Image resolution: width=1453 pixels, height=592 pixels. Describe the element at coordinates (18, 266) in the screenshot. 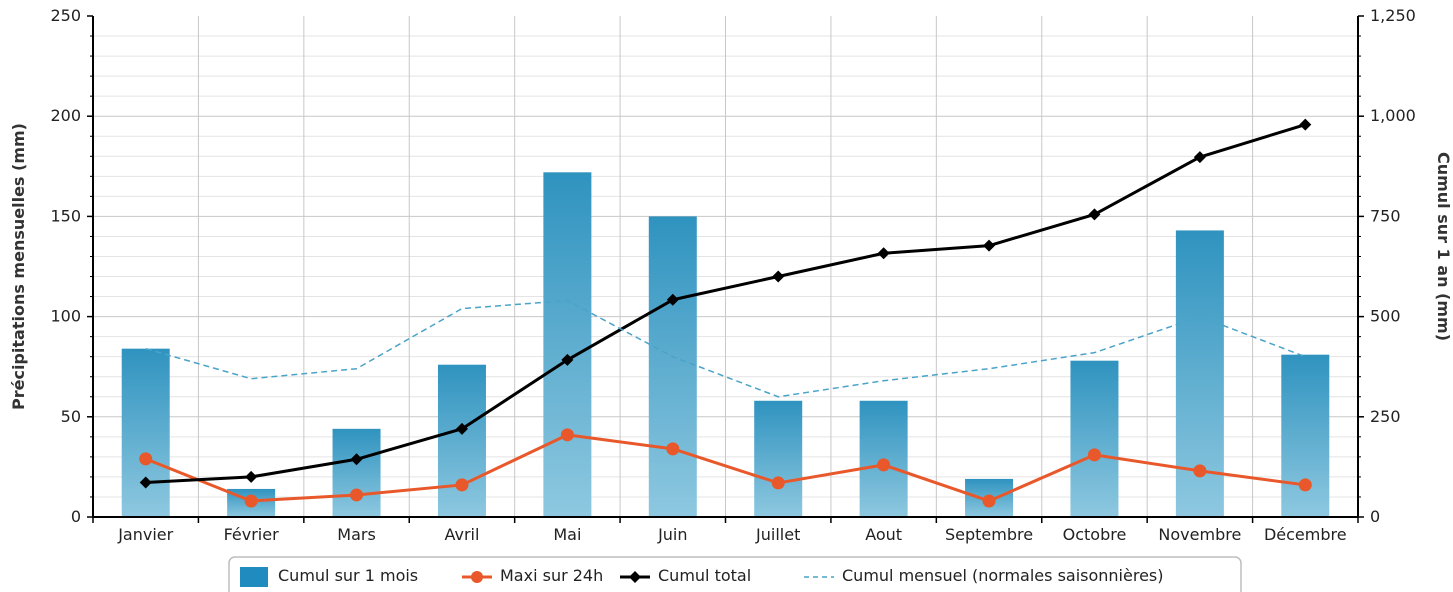

I see `y-axis-title: Précipitations mensuelles (mm)` at that location.